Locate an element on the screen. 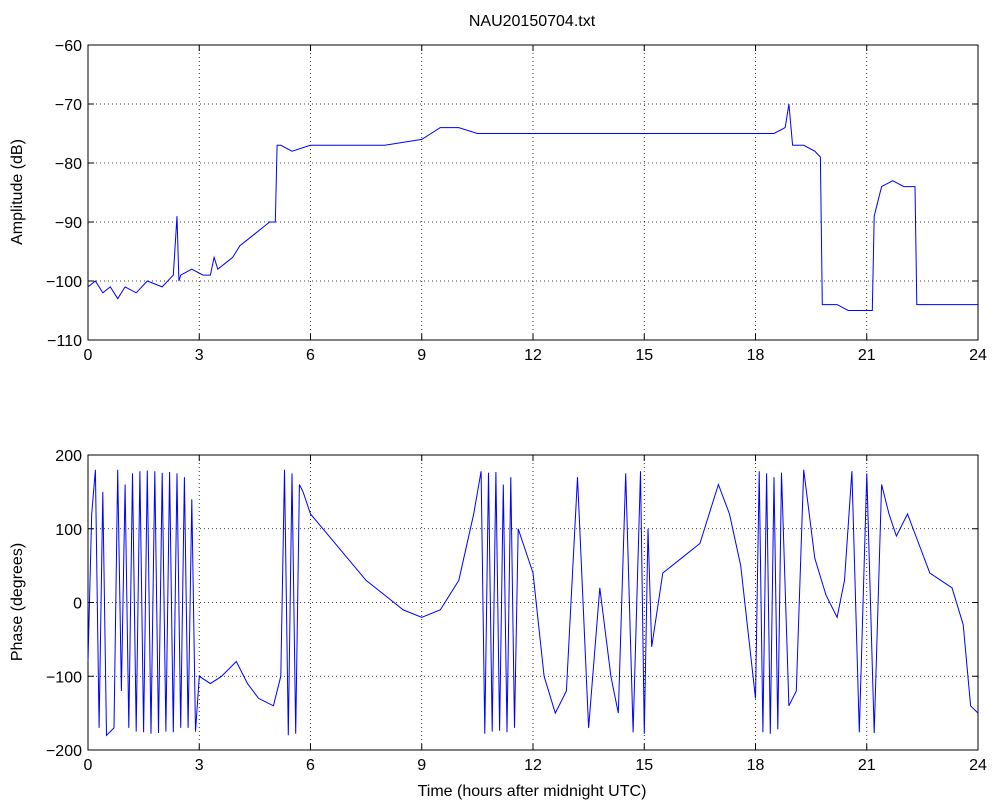 The width and height of the screenshot is (998, 806). y-tick-label: −70 is located at coordinates (68, 105).